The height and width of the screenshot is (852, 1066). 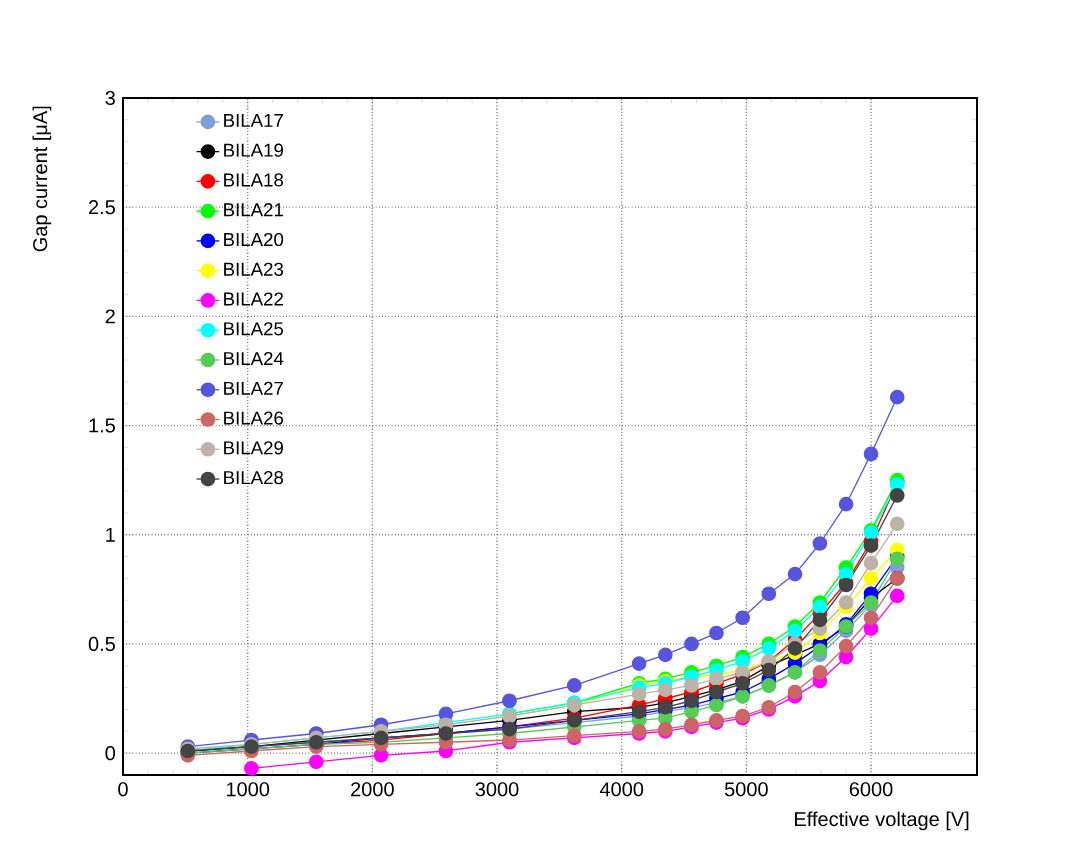 I want to click on legend-label: BILA23, so click(x=254, y=269).